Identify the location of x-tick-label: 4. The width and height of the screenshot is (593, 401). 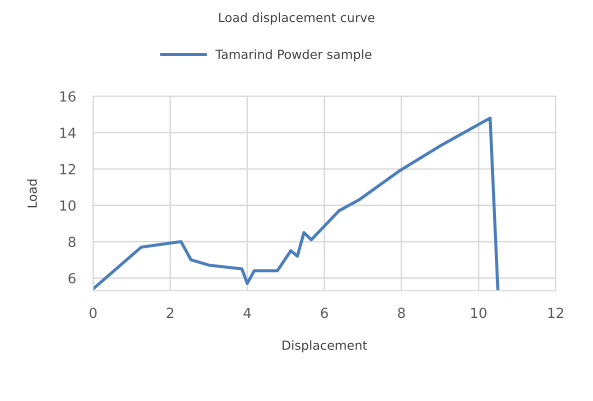
(247, 313).